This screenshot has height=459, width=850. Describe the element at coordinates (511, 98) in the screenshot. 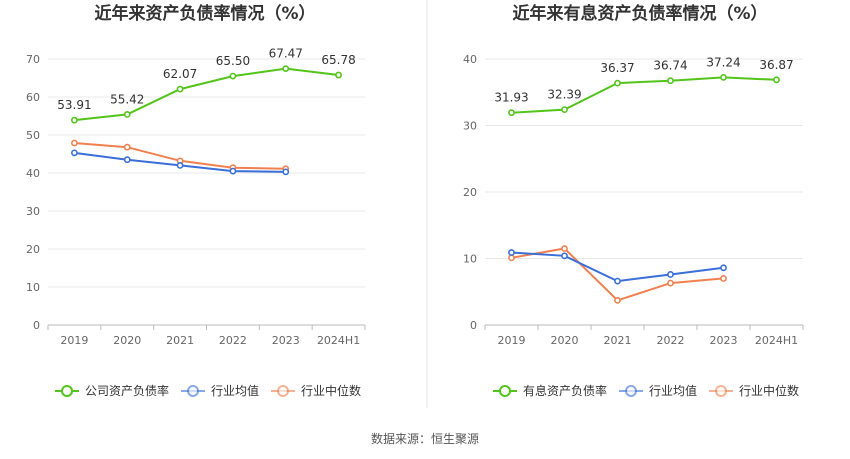

I see `data-label: 31.93` at that location.